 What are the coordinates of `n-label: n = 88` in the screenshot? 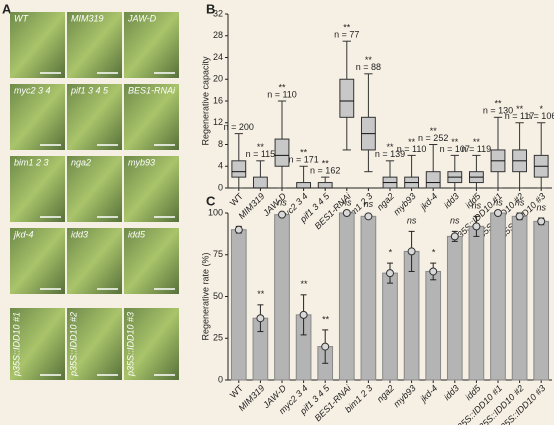 It's located at (368, 67).